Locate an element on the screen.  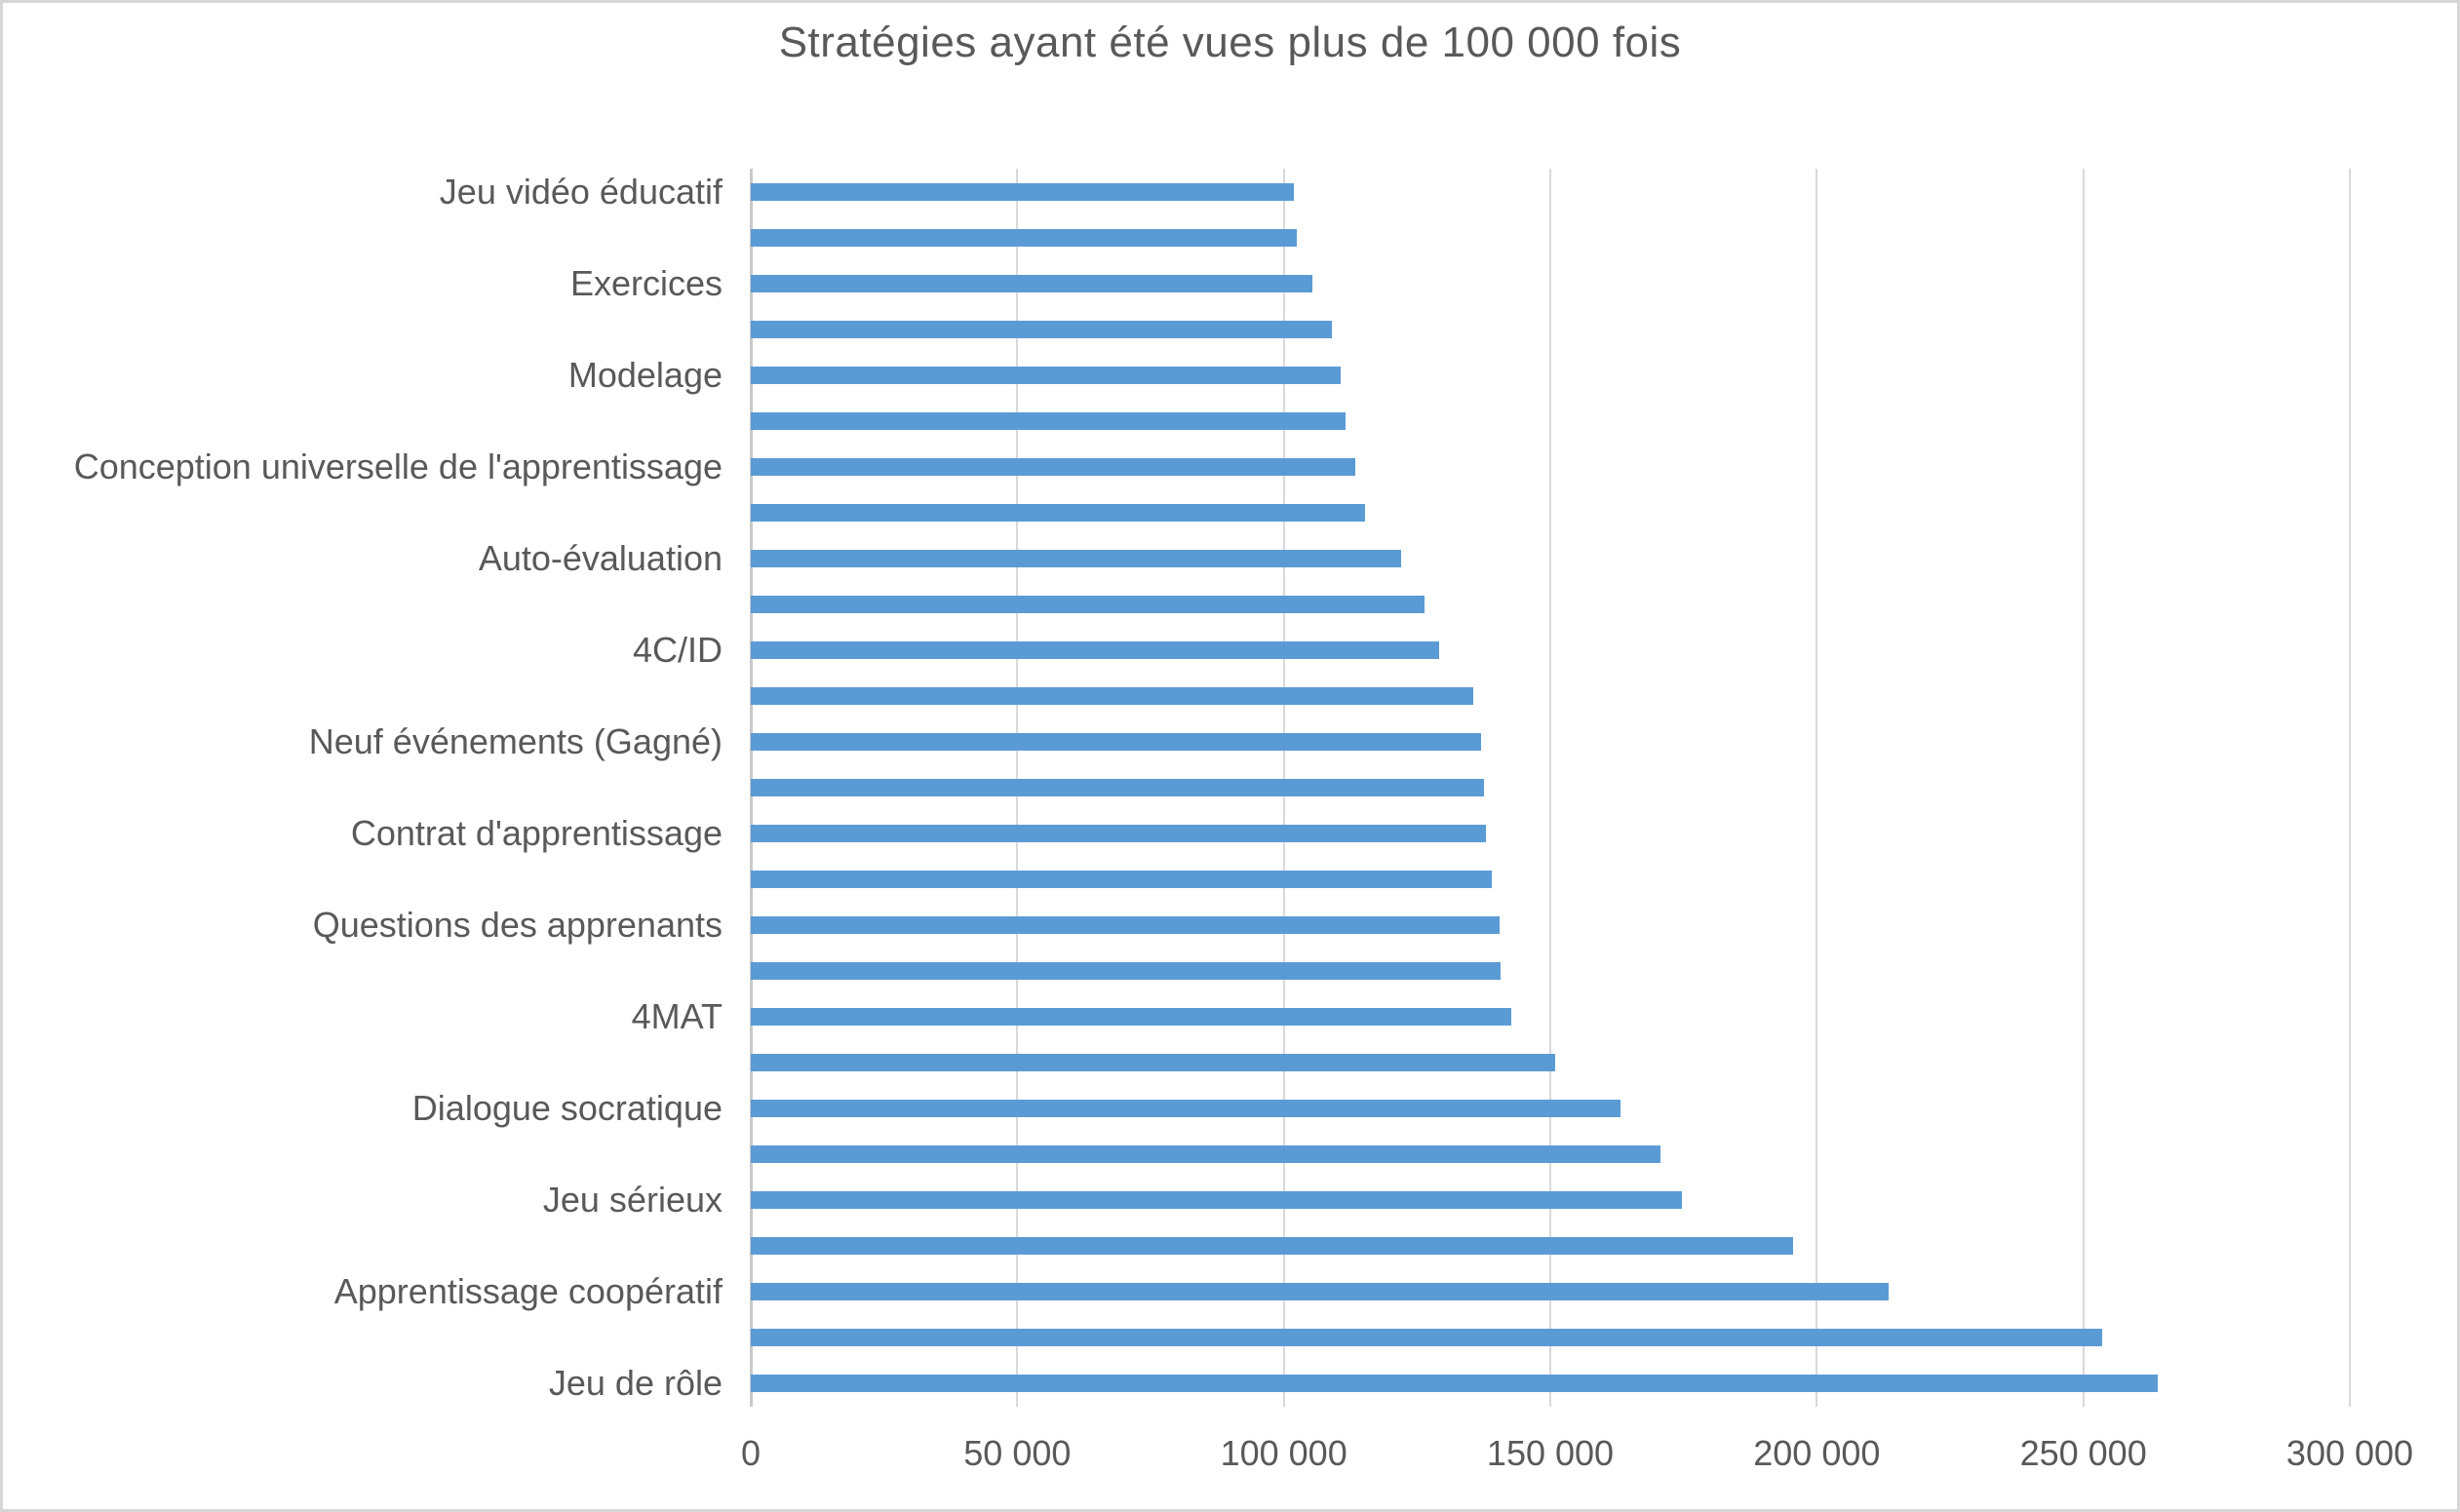
category-label: Contrat d'apprentissage is located at coordinates (536, 833).